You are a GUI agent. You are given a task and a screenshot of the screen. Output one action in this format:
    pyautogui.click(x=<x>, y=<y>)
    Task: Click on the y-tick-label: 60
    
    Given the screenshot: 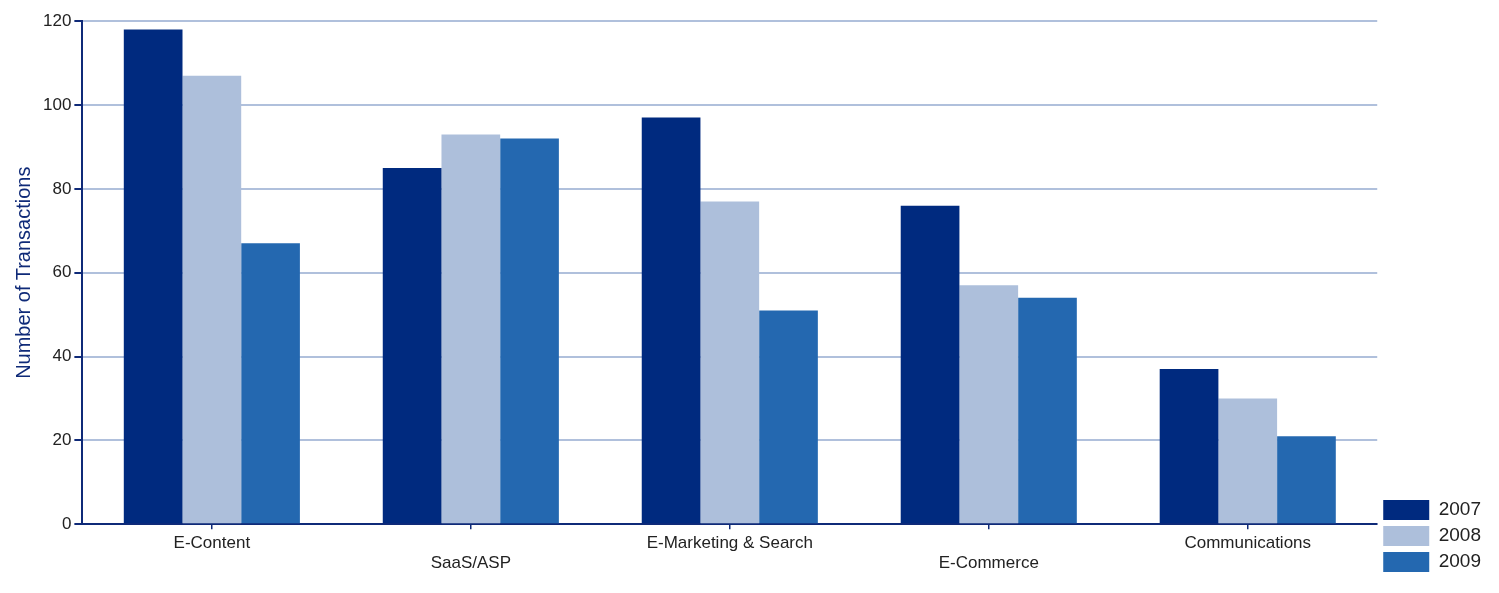 What is the action you would take?
    pyautogui.click(x=62, y=272)
    